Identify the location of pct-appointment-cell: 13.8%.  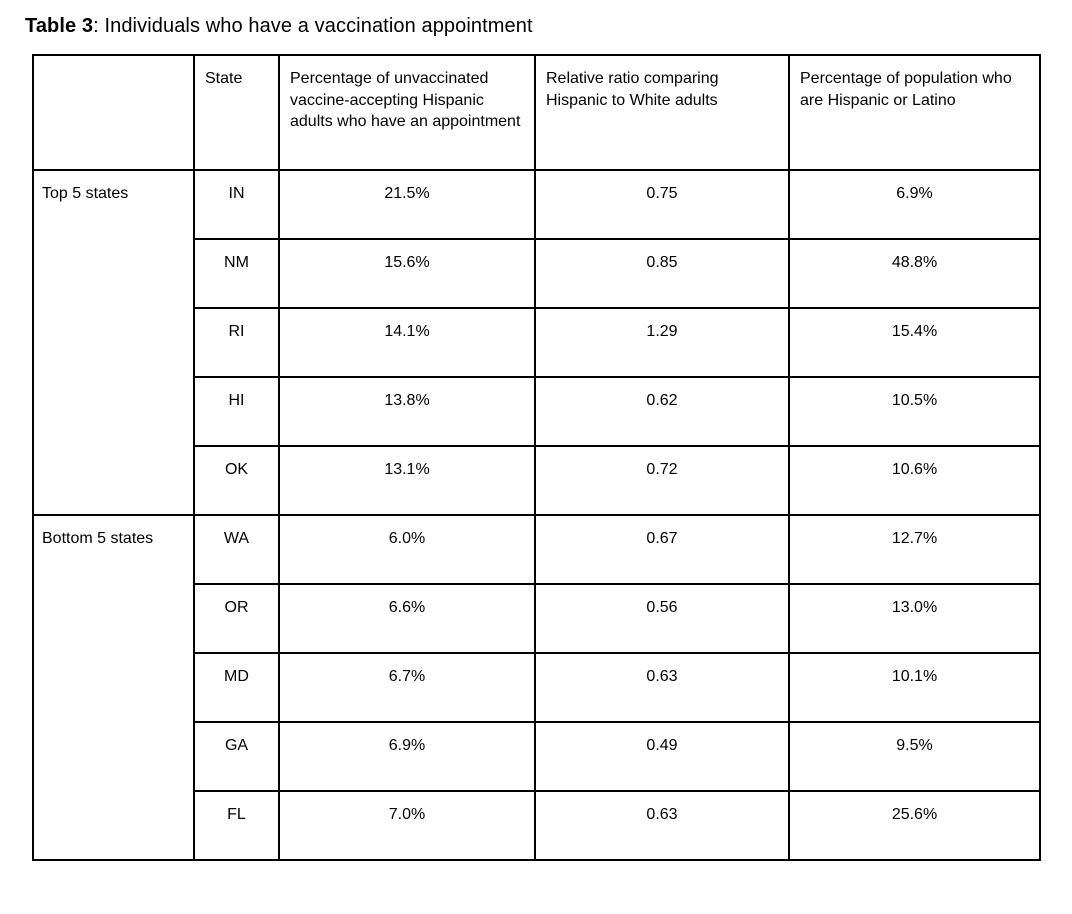
(407, 411).